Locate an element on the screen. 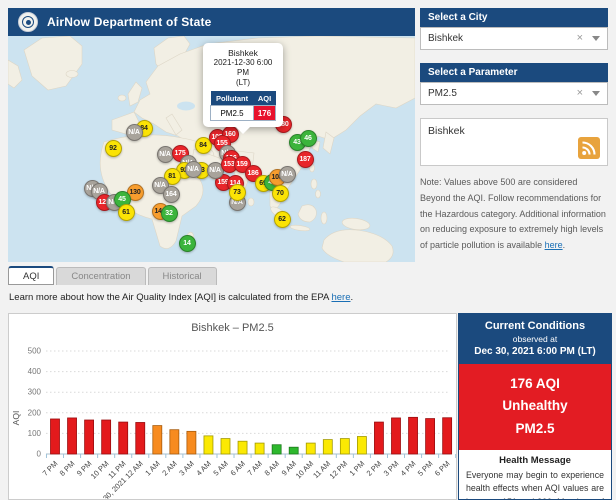 The height and width of the screenshot is (500, 616). cc-pollutant: PM2.5 is located at coordinates (535, 428).